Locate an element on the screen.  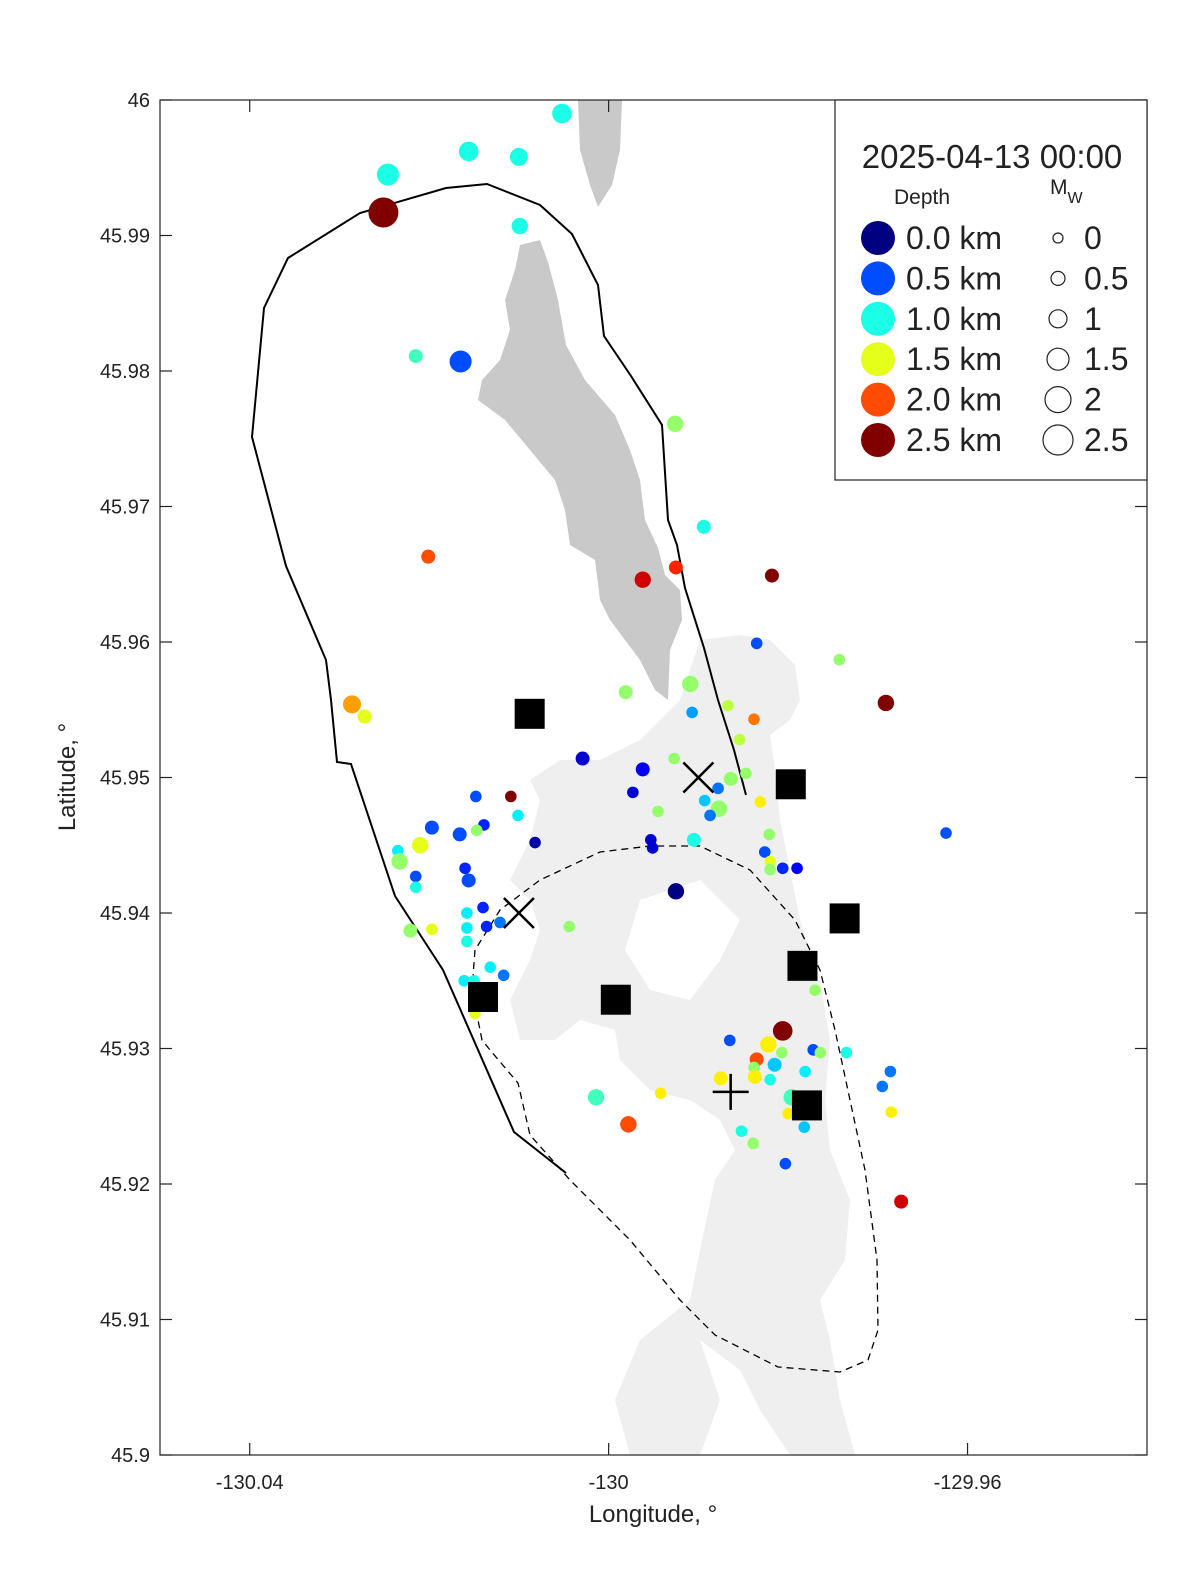
size-legend-label: 2.5 is located at coordinates (1106, 440).